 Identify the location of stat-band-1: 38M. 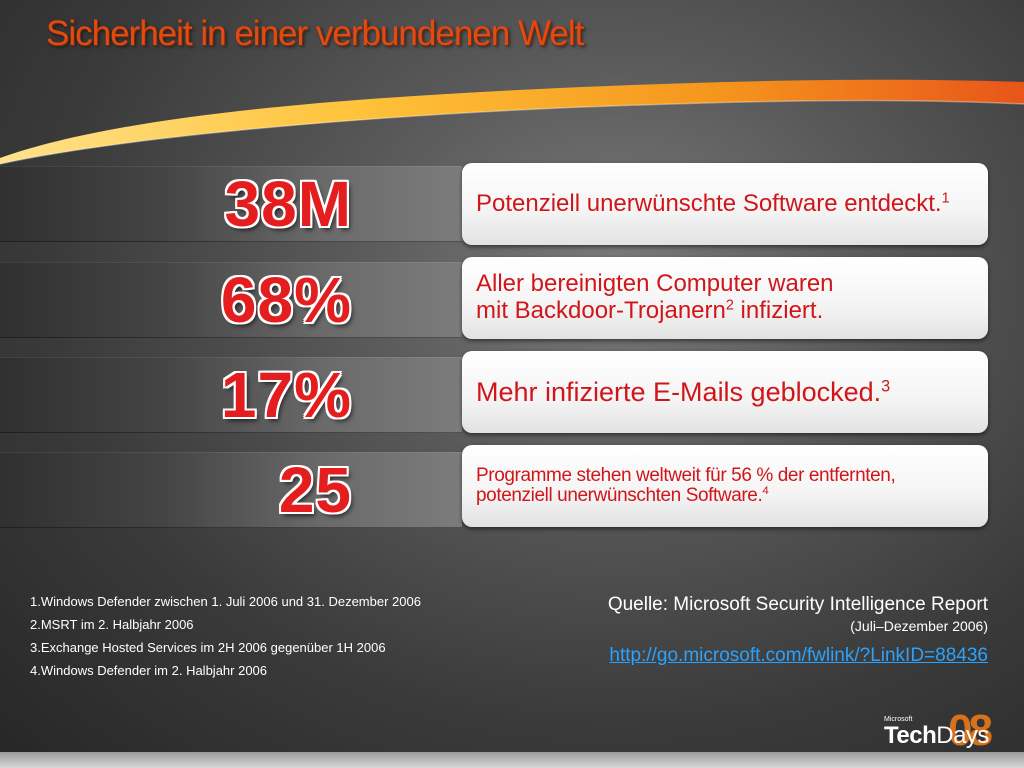
(231, 204).